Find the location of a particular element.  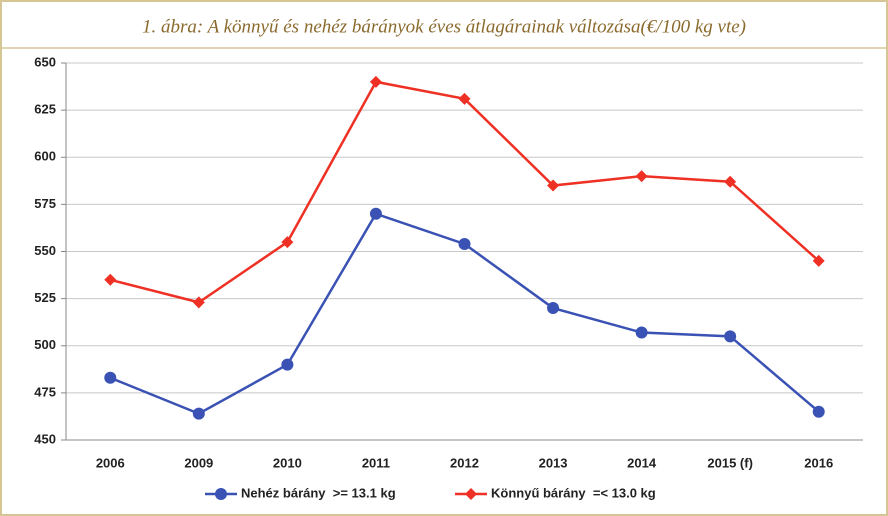

legend-label: Könnyű bárány =< 13.0 kg is located at coordinates (573, 492).